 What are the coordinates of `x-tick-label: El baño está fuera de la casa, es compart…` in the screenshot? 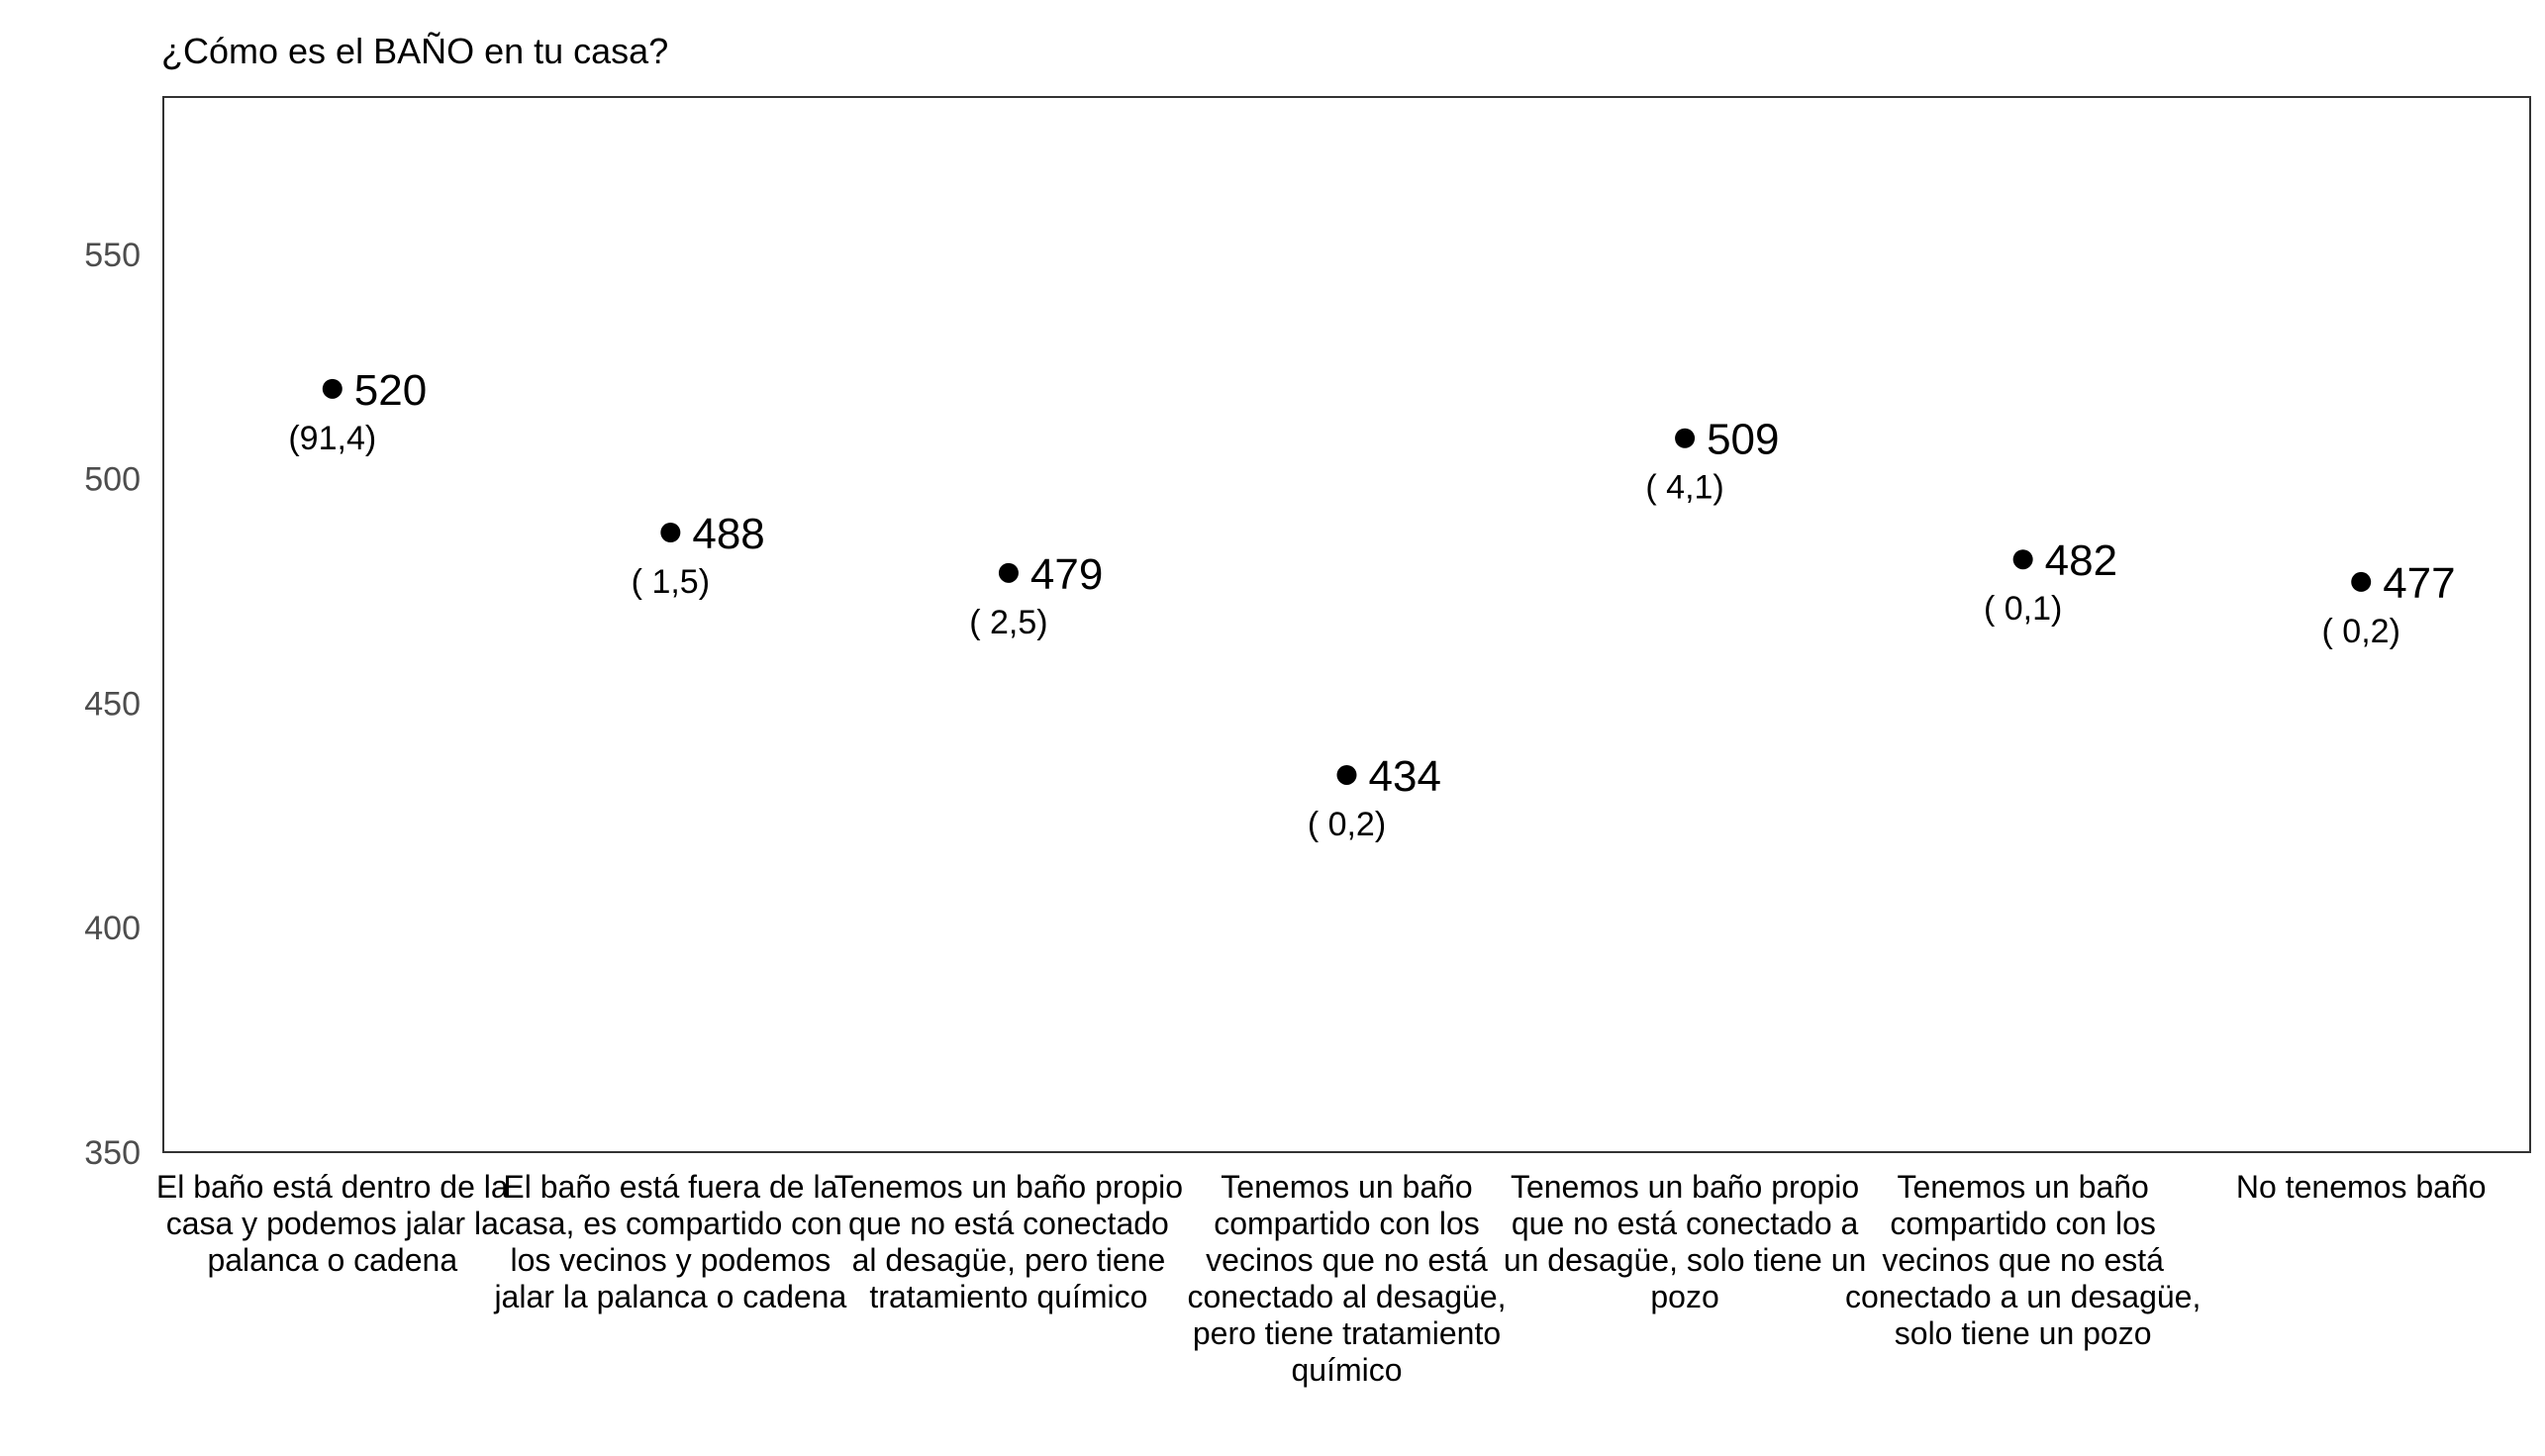 It's located at (669, 1241).